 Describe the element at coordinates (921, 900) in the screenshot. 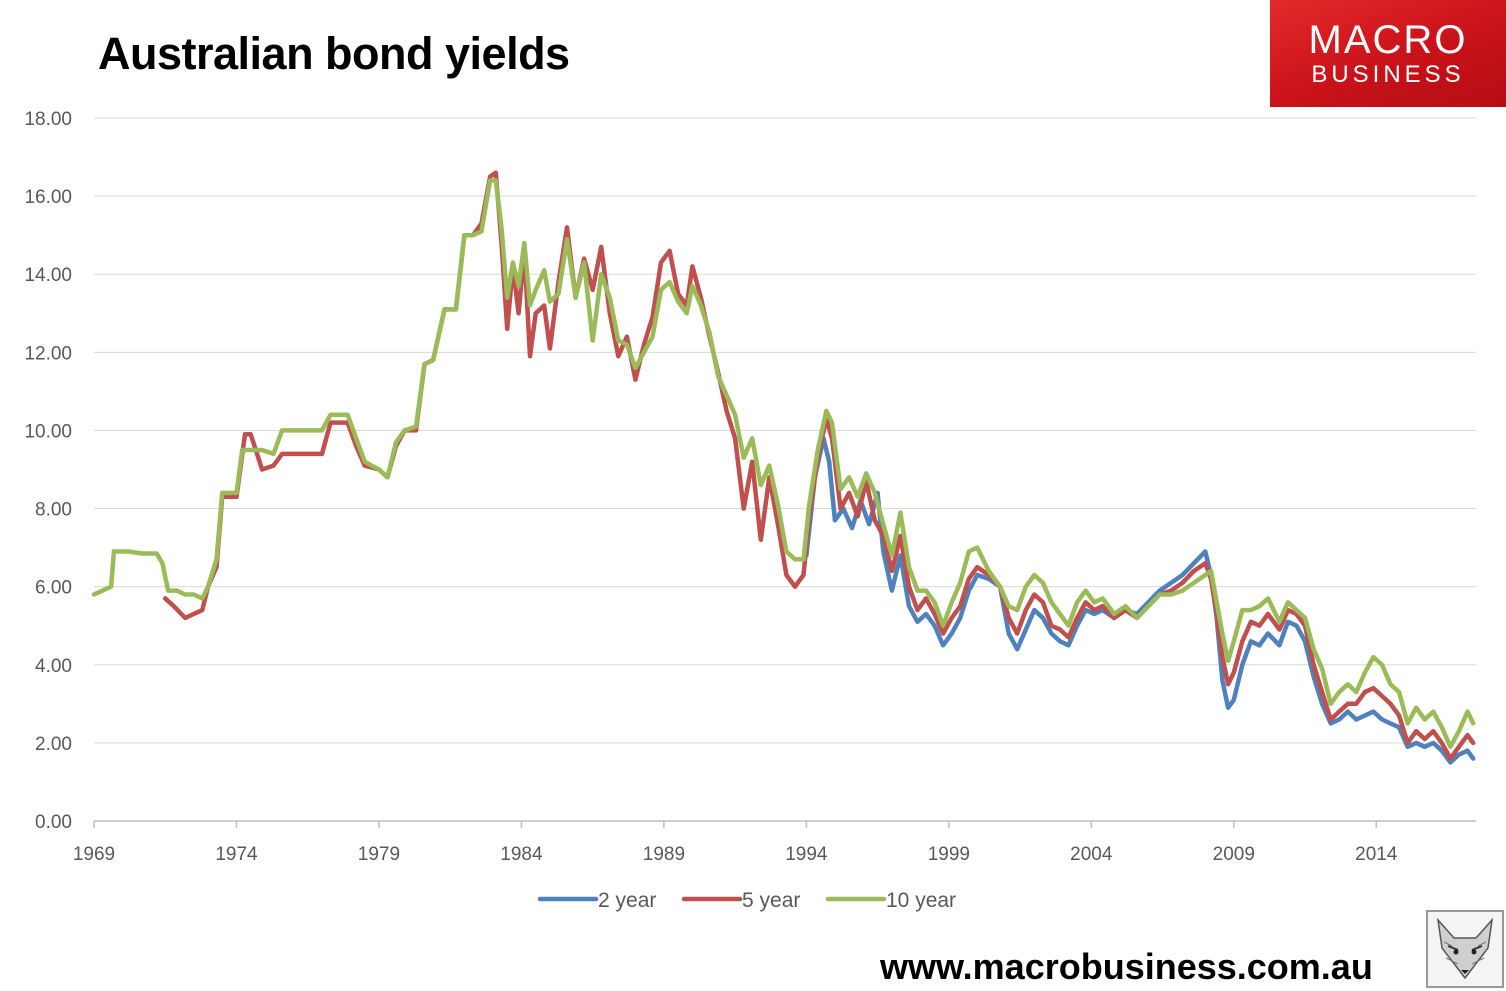

I see `legend-label-10-year: 10 year` at that location.